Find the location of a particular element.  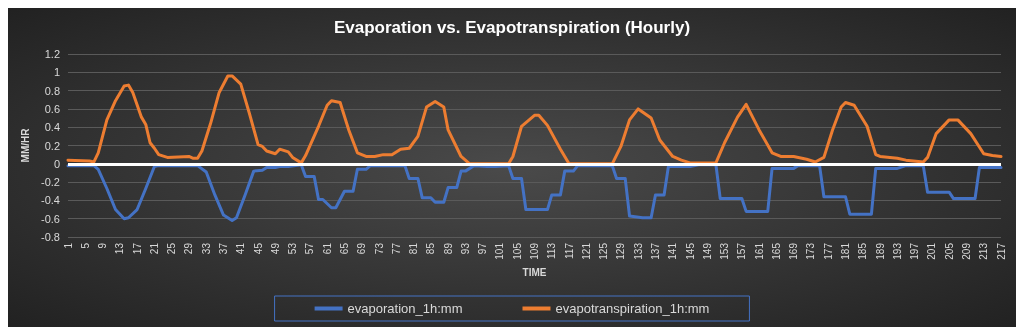

x-tick-label: 197 is located at coordinates (915, 251).